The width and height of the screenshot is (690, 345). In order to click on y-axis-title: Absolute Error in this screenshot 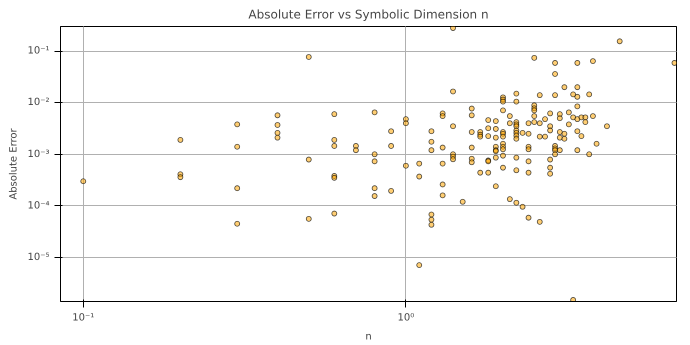, I will do `click(14, 163)`.